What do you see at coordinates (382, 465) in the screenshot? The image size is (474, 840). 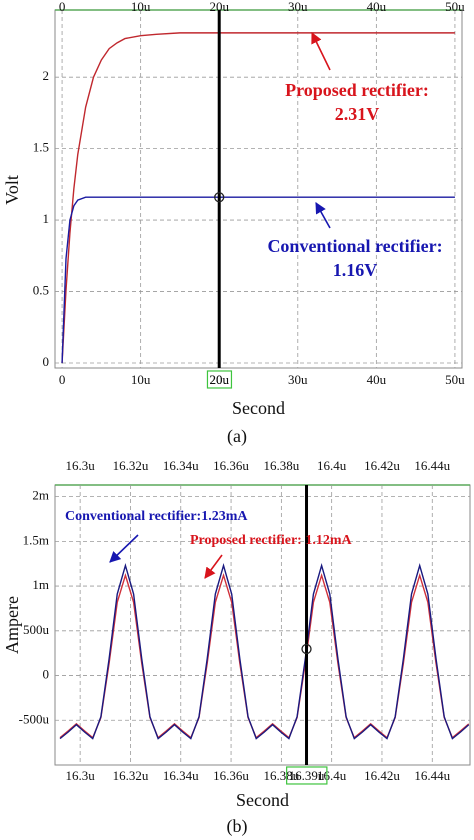 I see `x-top-tick-label: 16.42u` at bounding box center [382, 465].